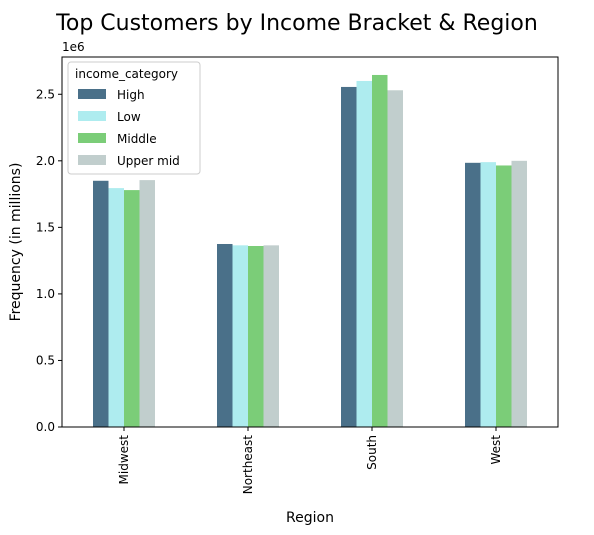 The image size is (594, 535). Describe the element at coordinates (129, 117) in the screenshot. I see `legend-label: Low` at that location.